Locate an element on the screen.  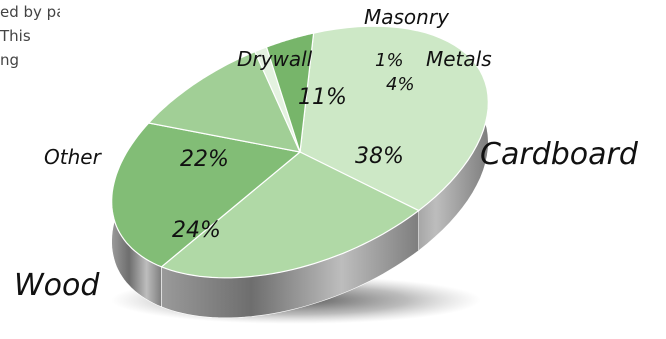
value-label-drywall: 11% is located at coordinates (322, 97).